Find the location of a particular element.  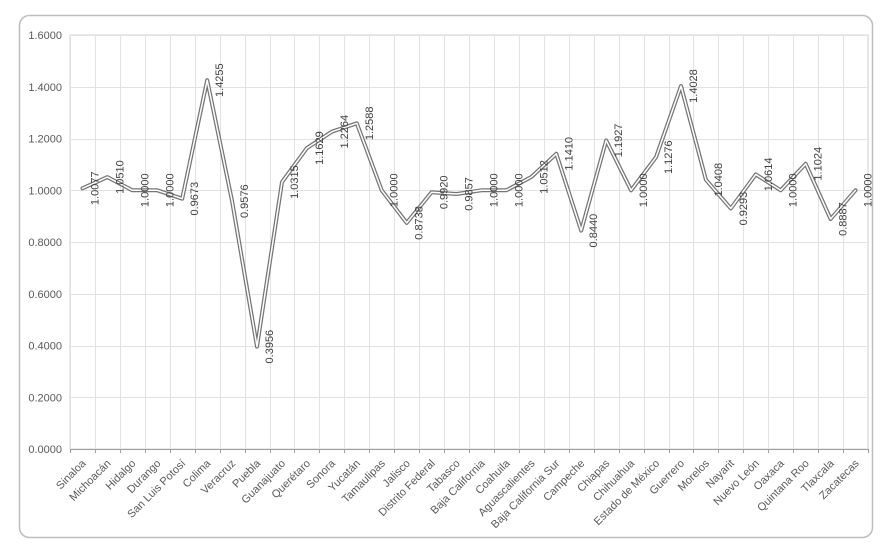

data-label: 1.0614 is located at coordinates (769, 175).